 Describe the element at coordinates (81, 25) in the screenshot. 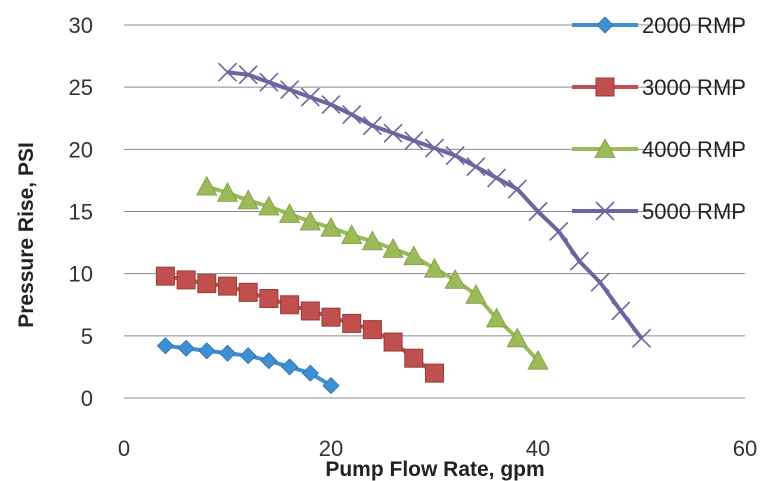

I see `y-tick-label: 30` at that location.